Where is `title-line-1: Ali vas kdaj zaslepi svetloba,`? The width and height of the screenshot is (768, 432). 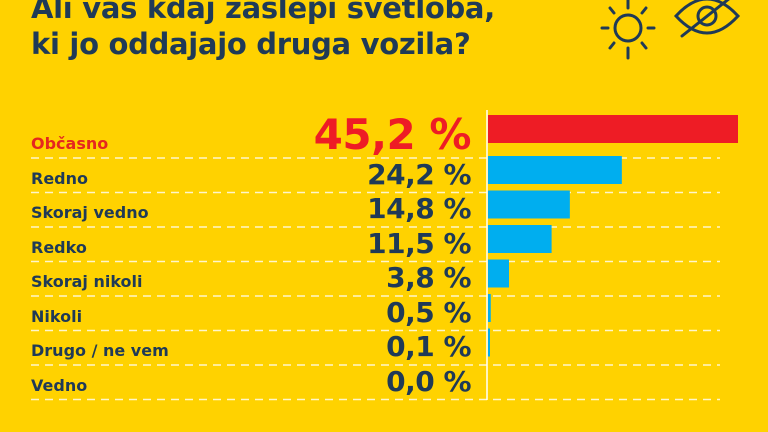 title-line-1: Ali vas kdaj zaslepi svetloba, is located at coordinates (263, 12).